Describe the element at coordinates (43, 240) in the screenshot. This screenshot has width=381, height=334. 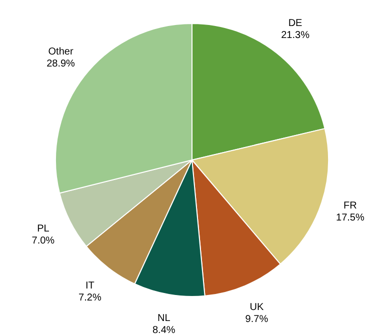
I see `data-label: 7.0%` at that location.